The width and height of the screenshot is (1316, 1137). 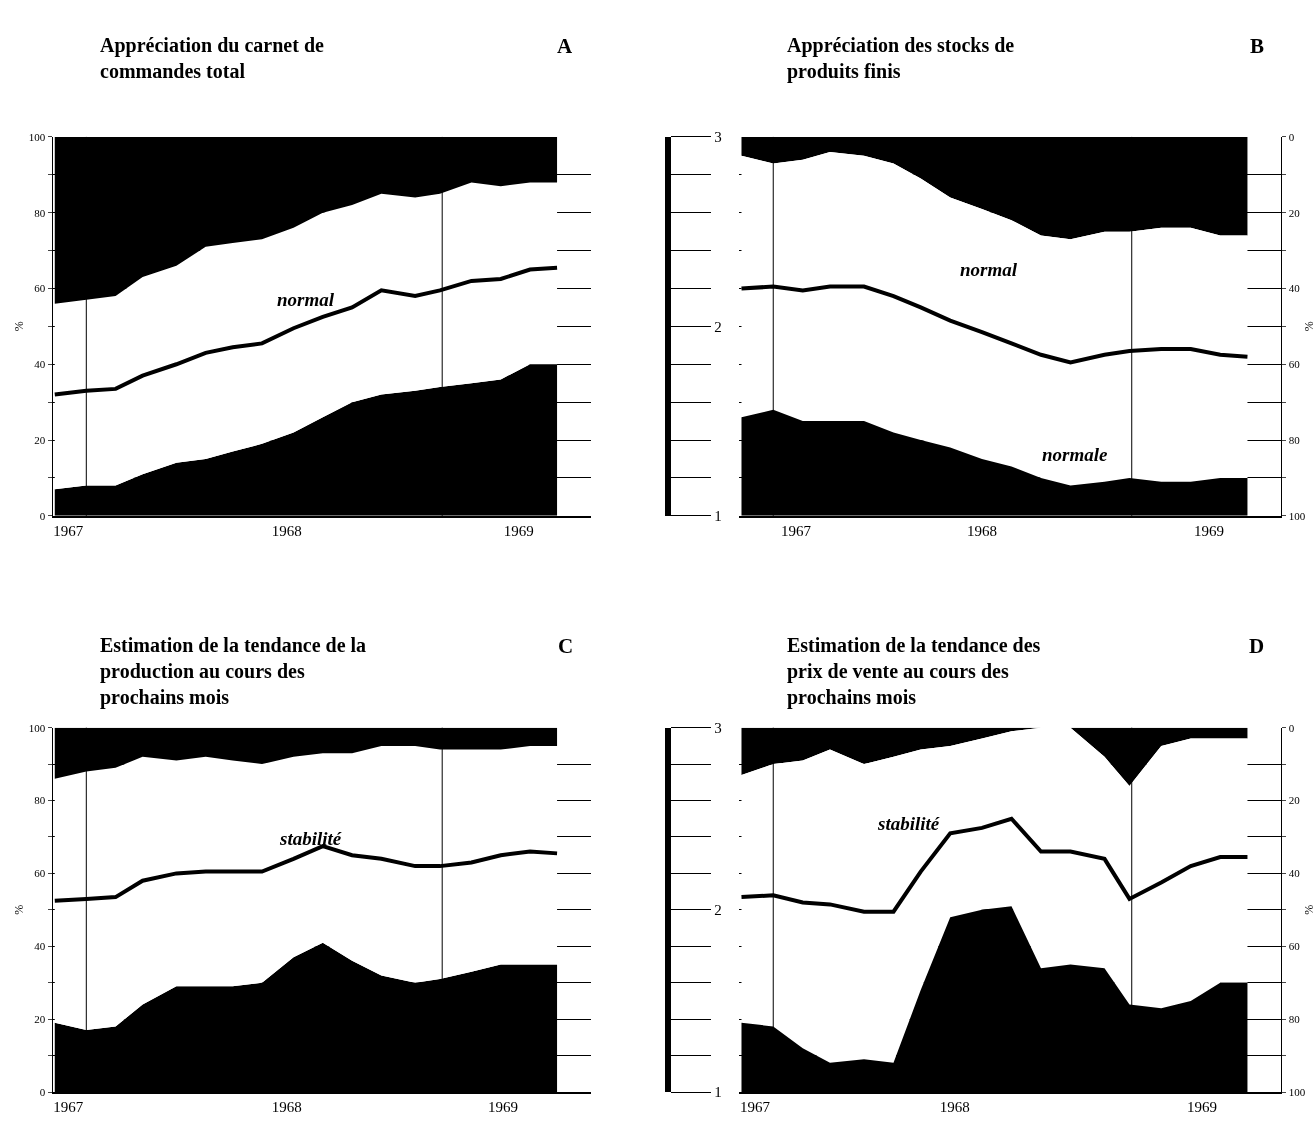 I want to click on annotation: normale, so click(x=1075, y=454).